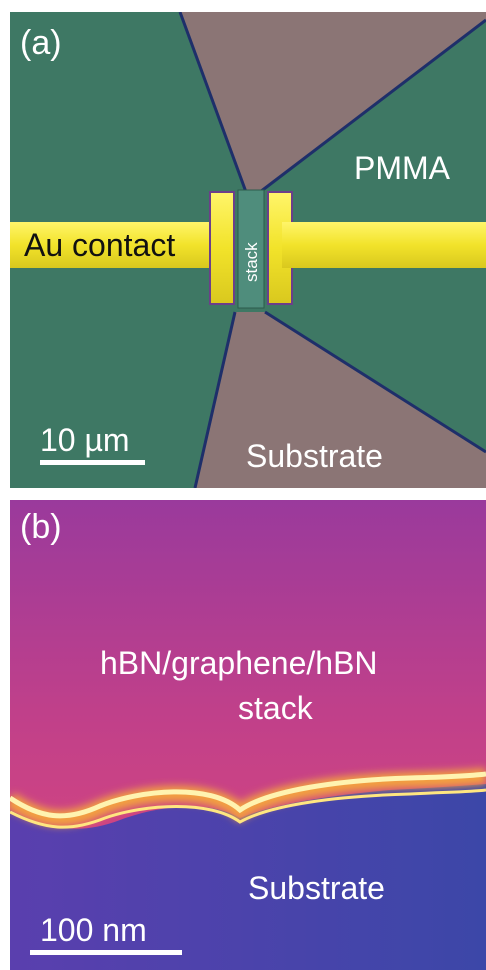 The image size is (486, 970). I want to click on stack-label-line1: hBN/graphene/hBN, so click(239, 663).